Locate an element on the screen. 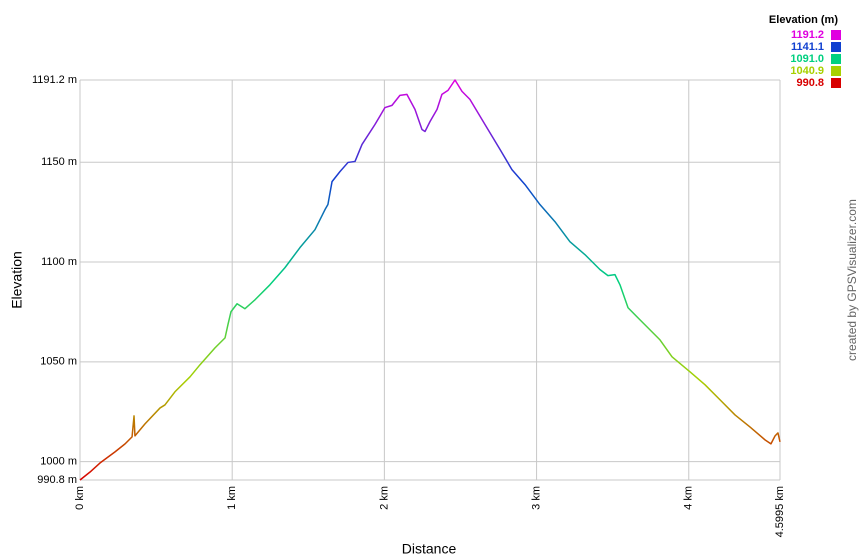 The height and width of the screenshot is (560, 860). x-tick-label: 4.5995 km is located at coordinates (780, 511).